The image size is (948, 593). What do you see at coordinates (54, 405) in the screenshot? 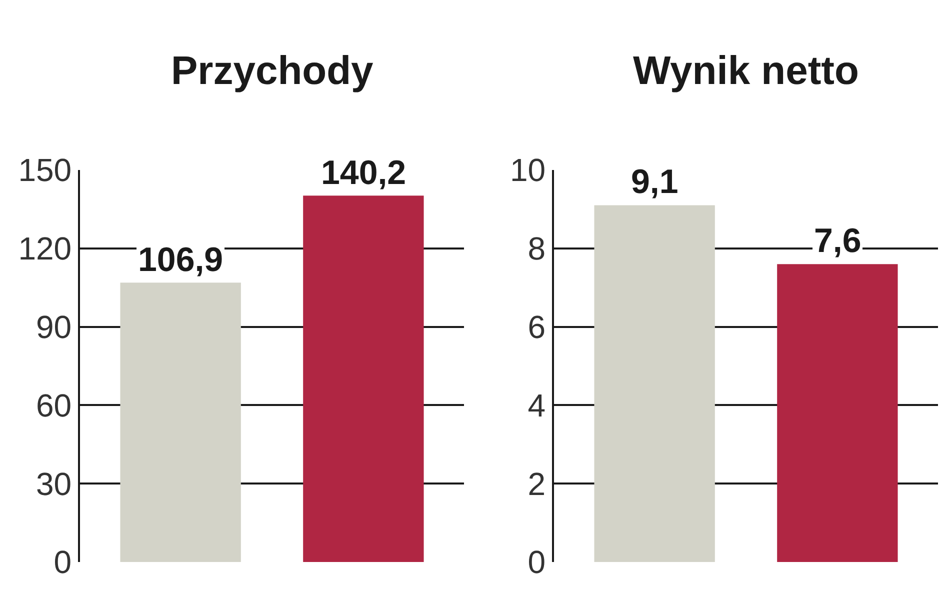
I see `y-tick-label: 60` at bounding box center [54, 405].